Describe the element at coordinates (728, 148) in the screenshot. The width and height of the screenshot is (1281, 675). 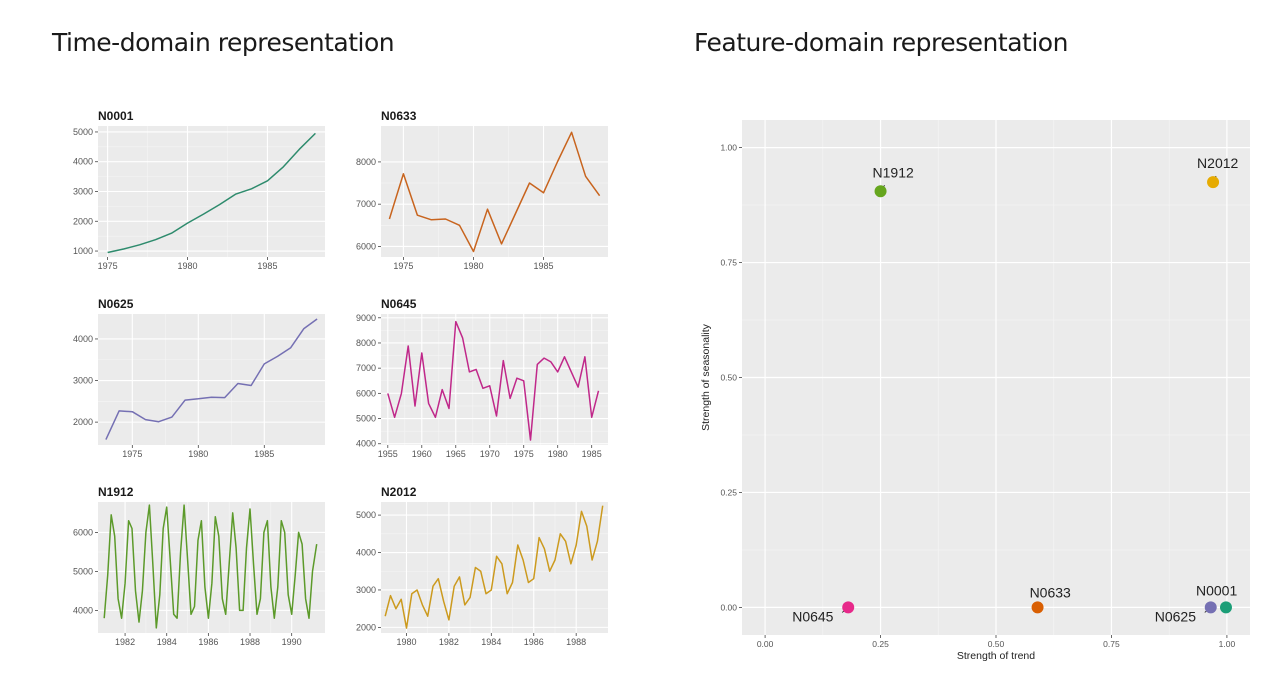
I see `y-tick-label: 1.00` at that location.